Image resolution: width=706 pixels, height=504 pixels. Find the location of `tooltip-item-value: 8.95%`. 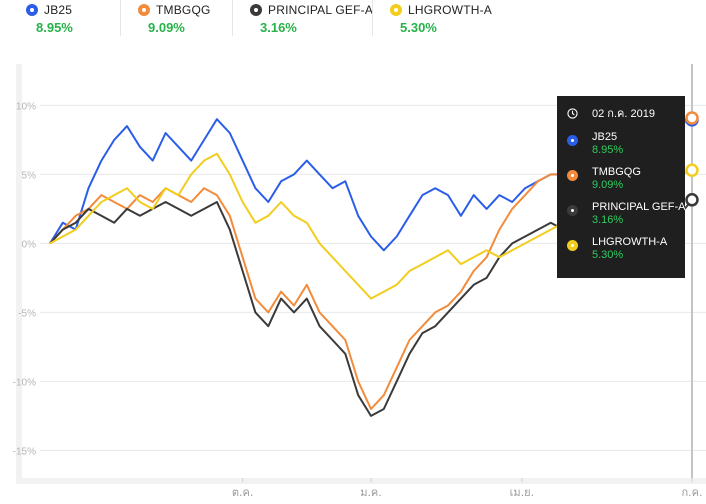

tooltip-item-value: 8.95% is located at coordinates (608, 150).